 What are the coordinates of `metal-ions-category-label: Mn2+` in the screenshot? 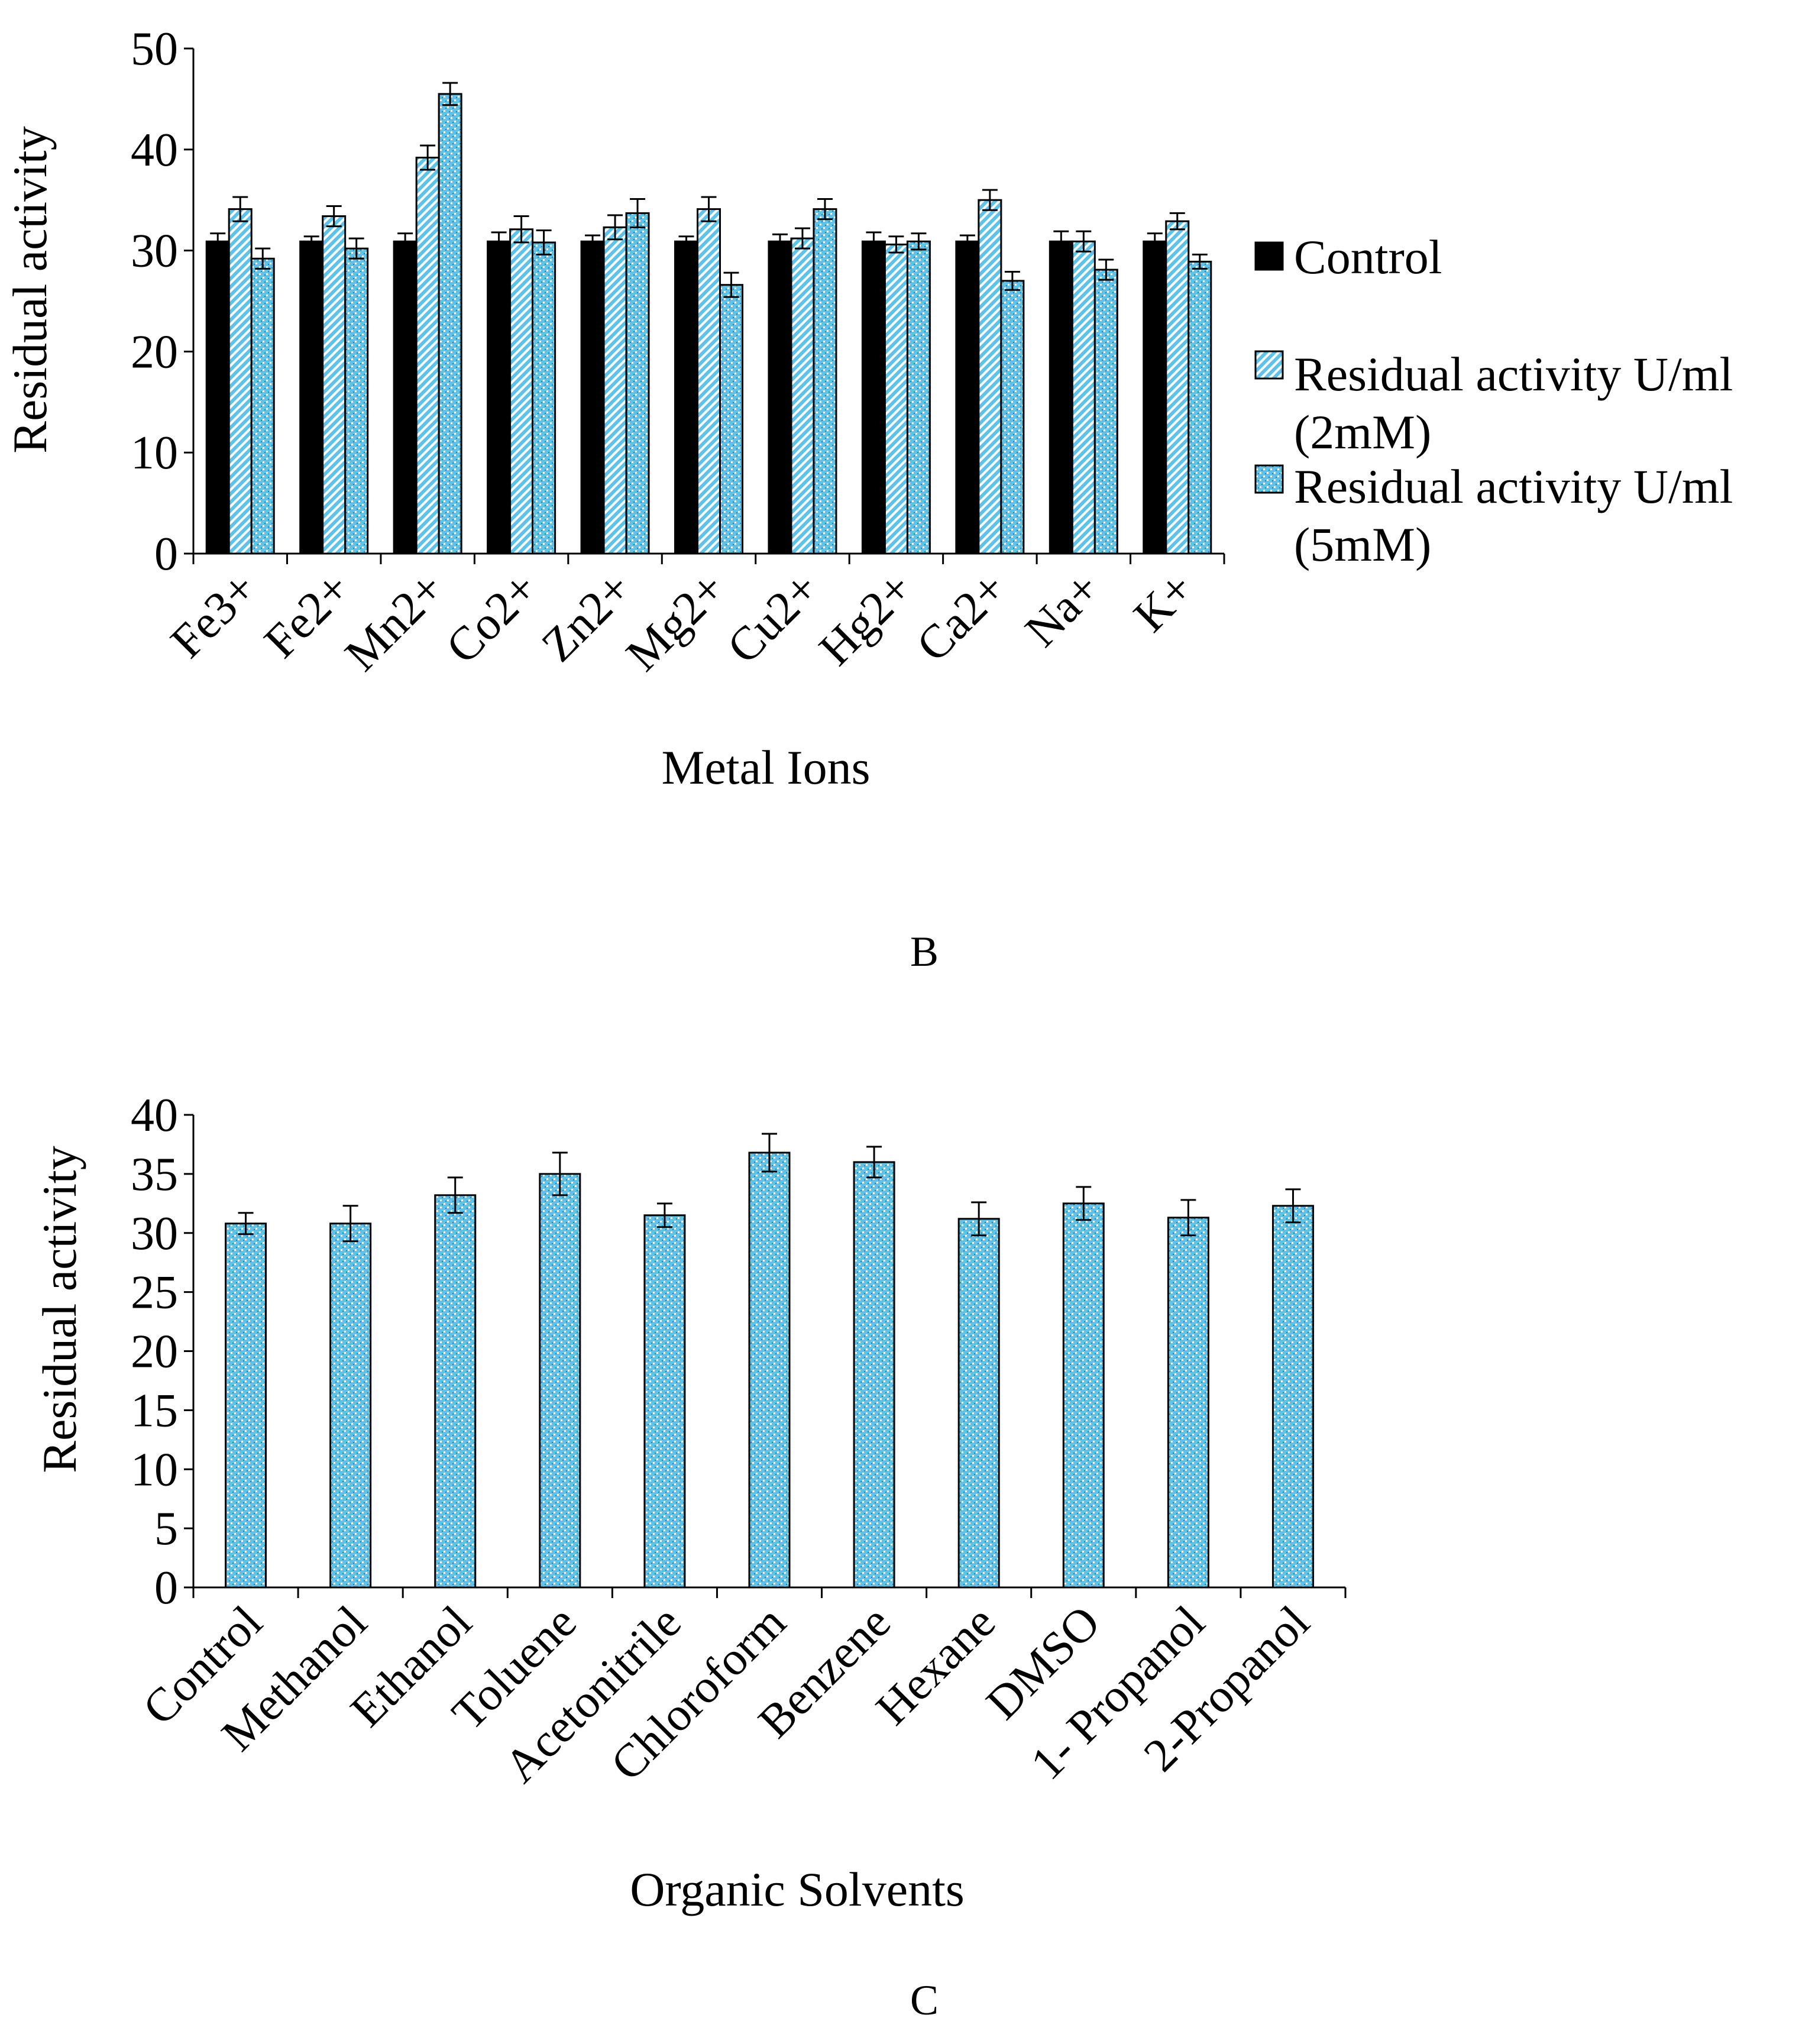 It's located at (394, 621).